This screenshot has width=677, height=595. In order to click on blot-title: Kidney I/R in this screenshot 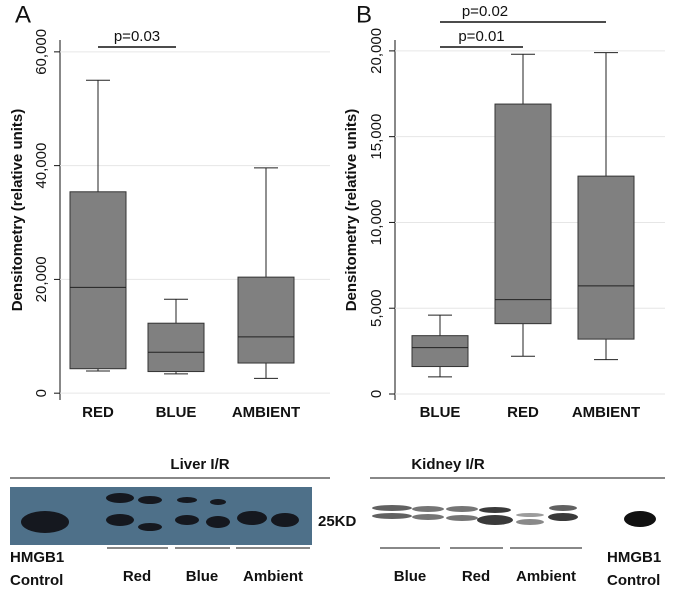, I will do `click(448, 464)`.